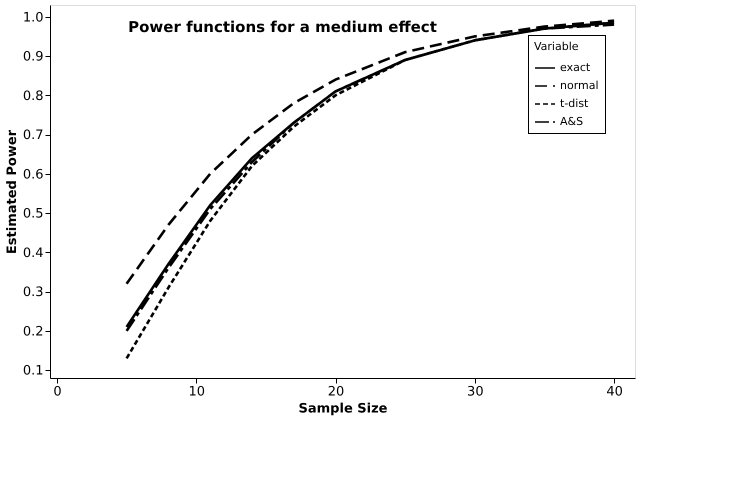 The width and height of the screenshot is (741, 489). Describe the element at coordinates (575, 67) in the screenshot. I see `legend-label: exact` at that location.